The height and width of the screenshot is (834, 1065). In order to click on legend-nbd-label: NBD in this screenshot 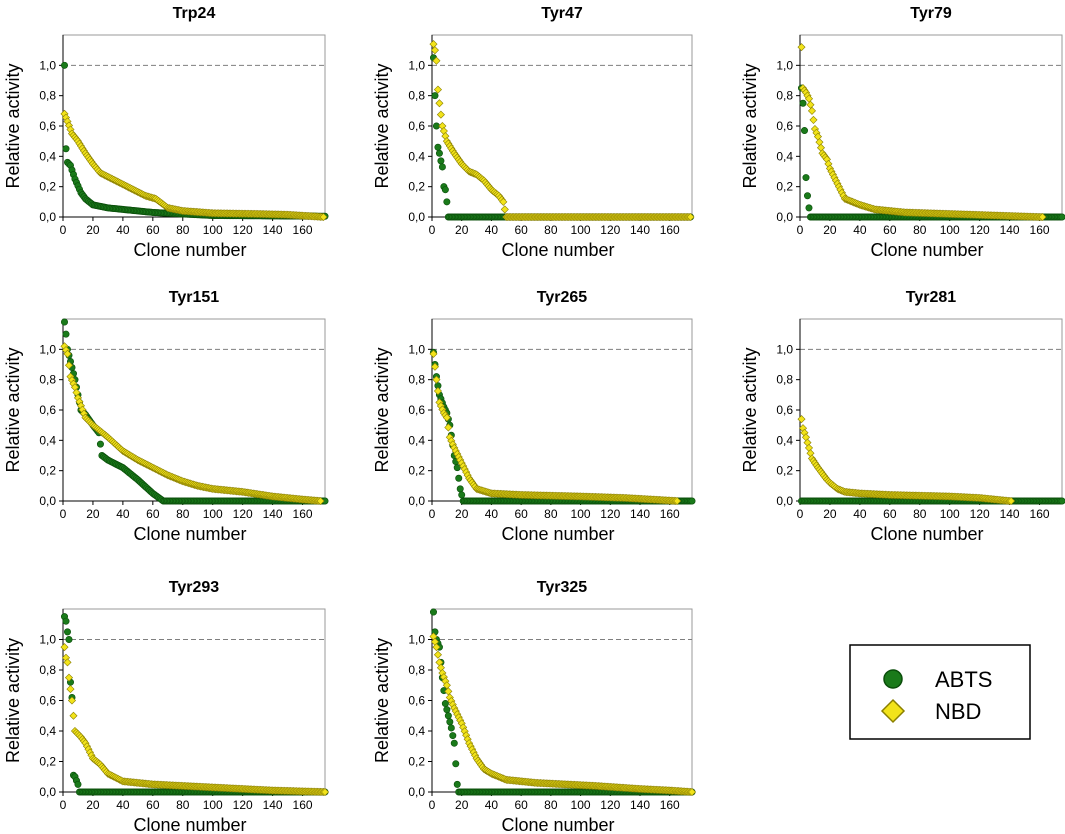, I will do `click(958, 711)`.